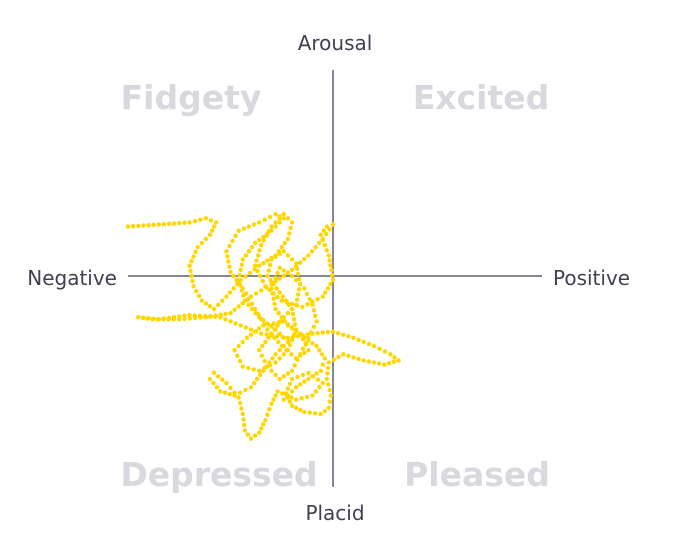 The image size is (674, 550). What do you see at coordinates (191, 97) in the screenshot?
I see `quadrant-label-top-left: Fidgety` at bounding box center [191, 97].